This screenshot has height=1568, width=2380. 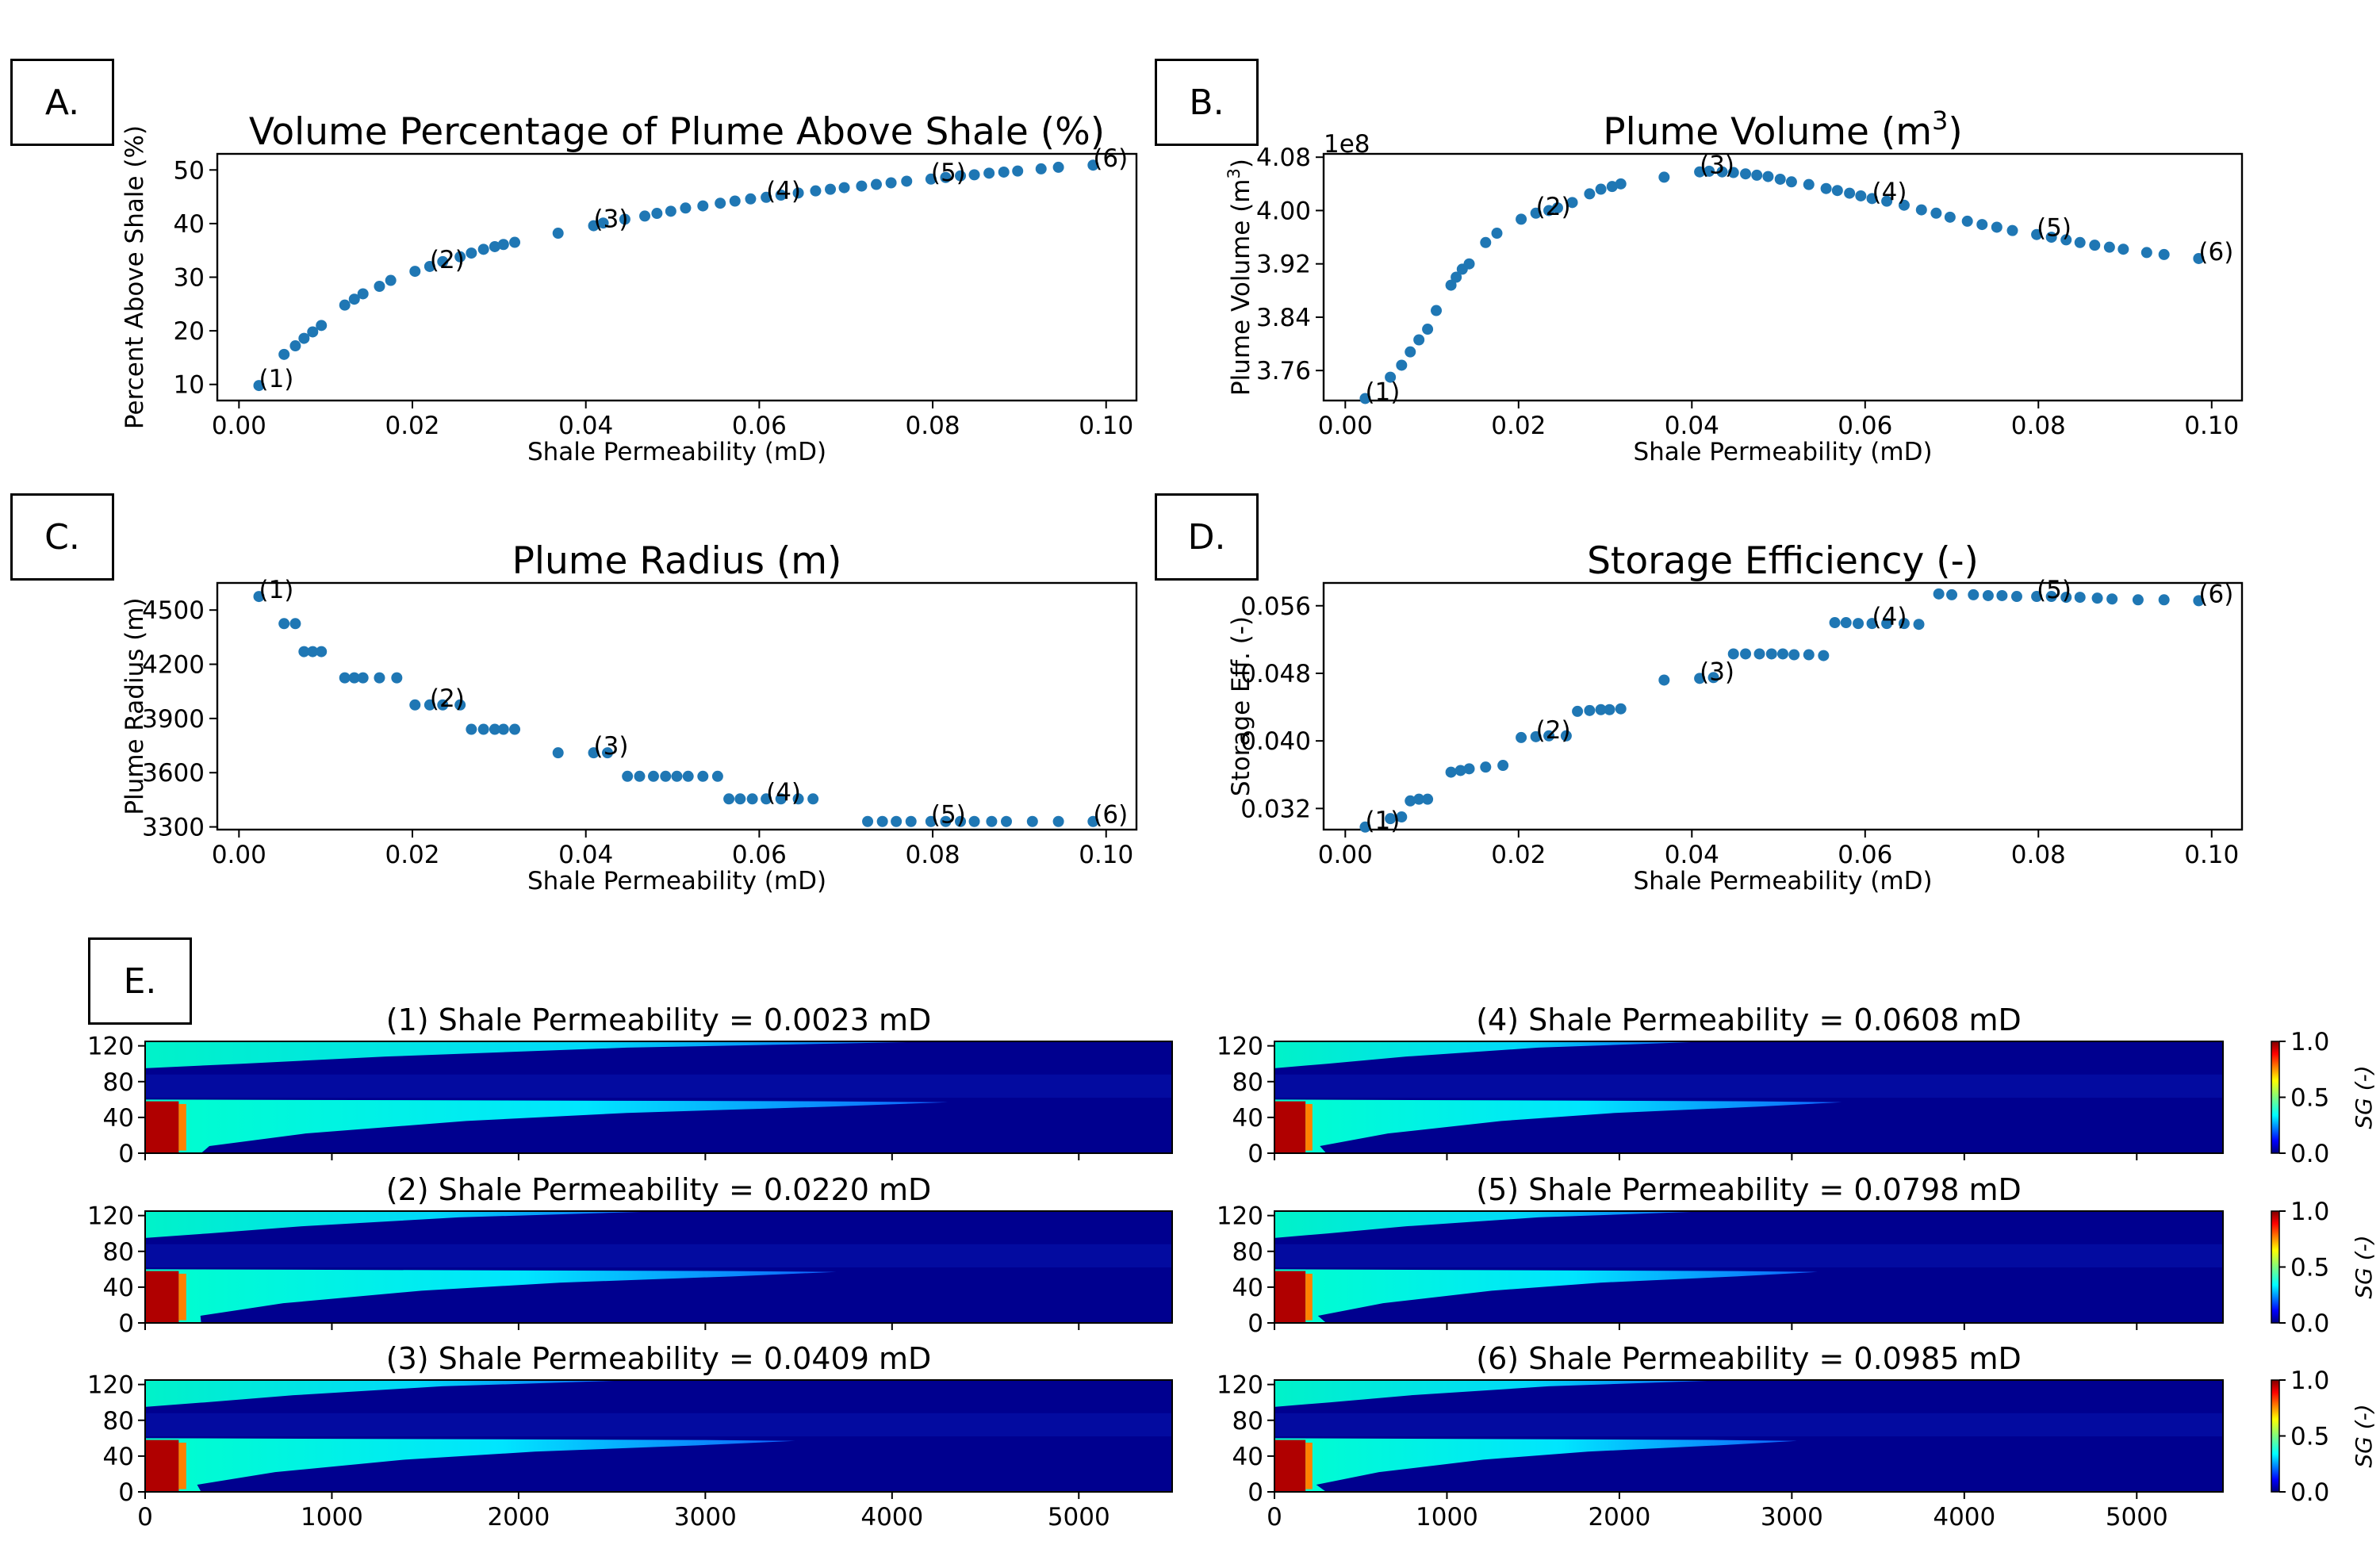 What do you see at coordinates (189, 331) in the screenshot?
I see `y-tick-label: 20` at bounding box center [189, 331].